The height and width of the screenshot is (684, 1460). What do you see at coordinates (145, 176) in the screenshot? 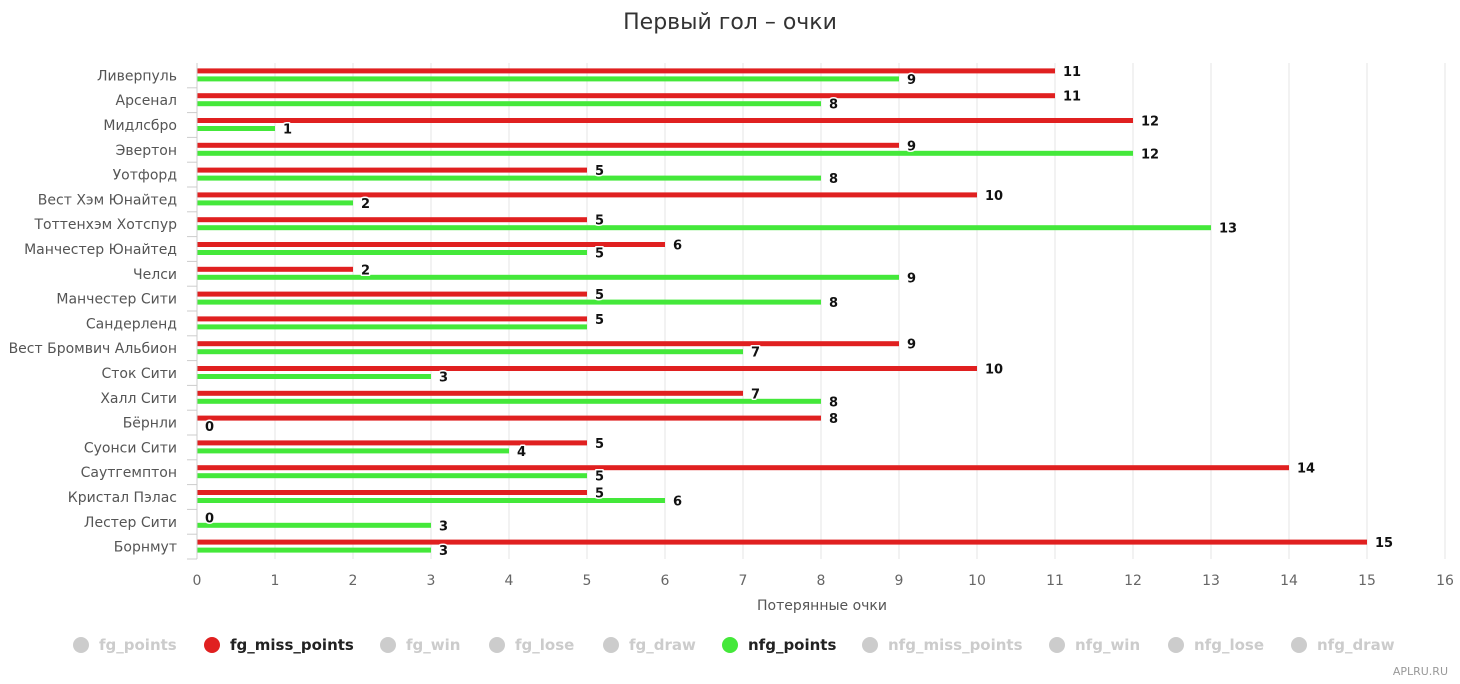
I see `category-label: Уотфорд` at bounding box center [145, 176].